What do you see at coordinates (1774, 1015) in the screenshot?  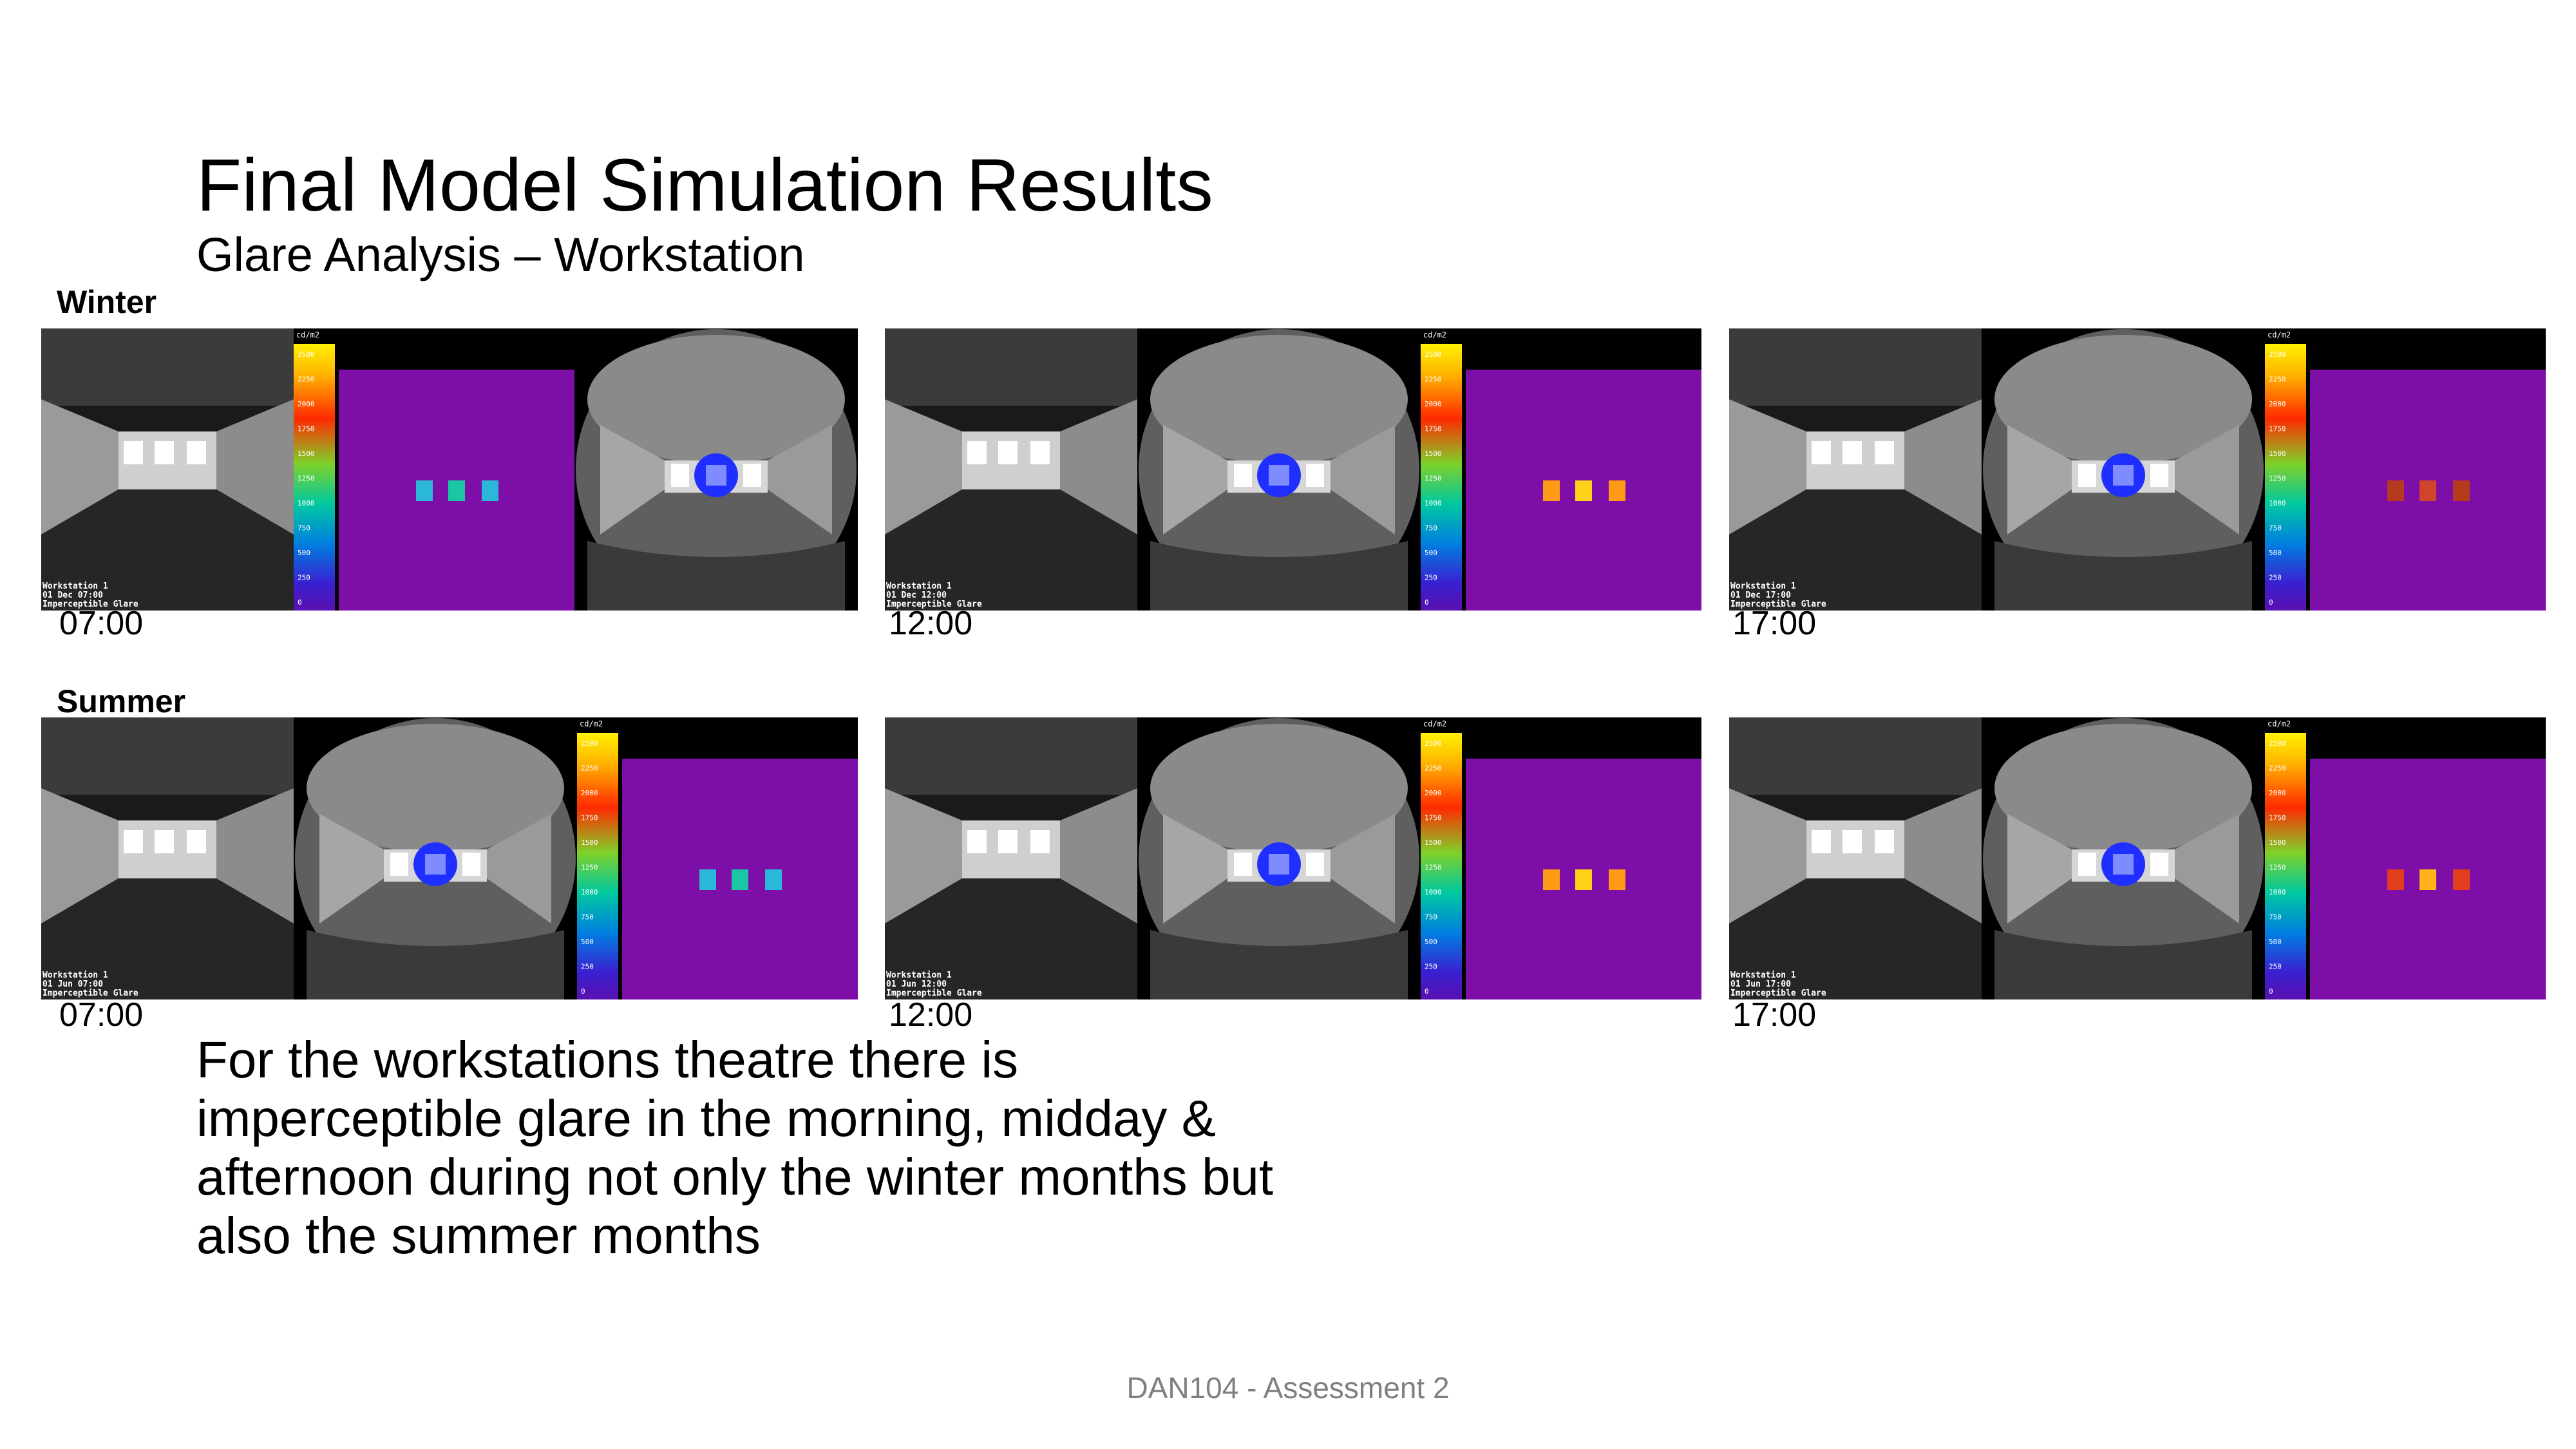 I see `time-label-summer-1700: 17:00` at bounding box center [1774, 1015].